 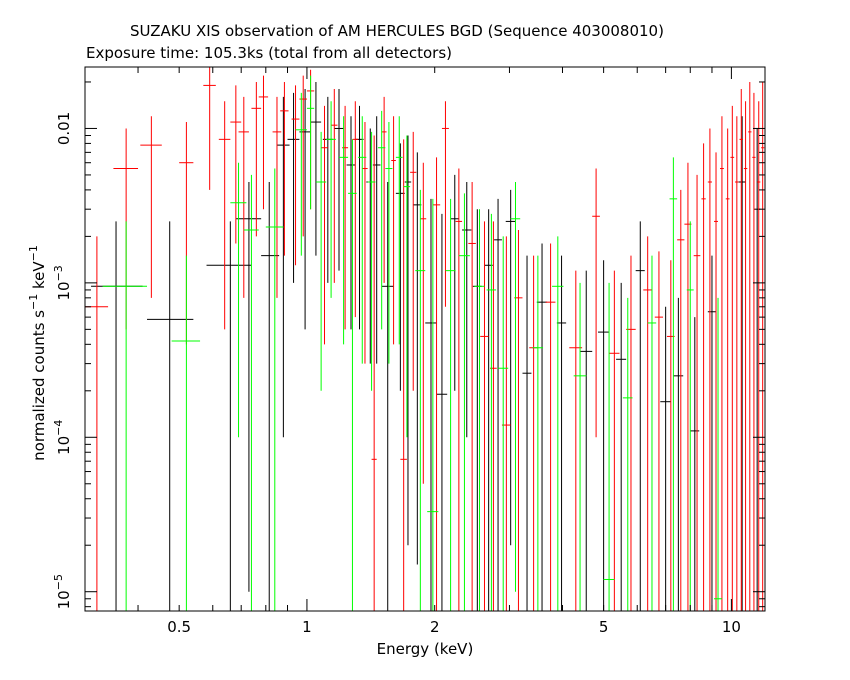 I want to click on y-tick-label: 10−5, so click(x=62, y=591).